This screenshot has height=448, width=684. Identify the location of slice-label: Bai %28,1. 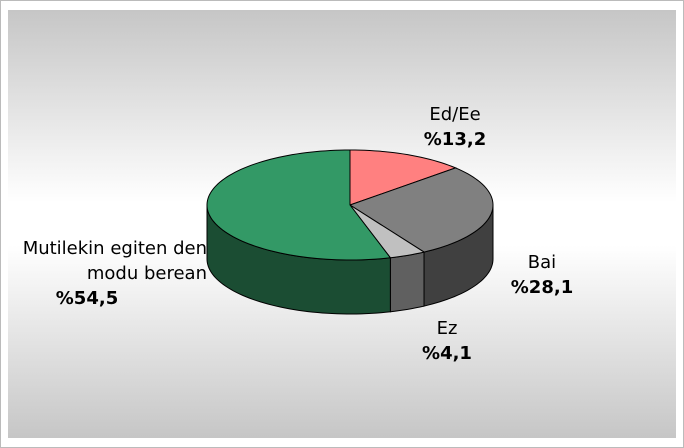
(542, 275).